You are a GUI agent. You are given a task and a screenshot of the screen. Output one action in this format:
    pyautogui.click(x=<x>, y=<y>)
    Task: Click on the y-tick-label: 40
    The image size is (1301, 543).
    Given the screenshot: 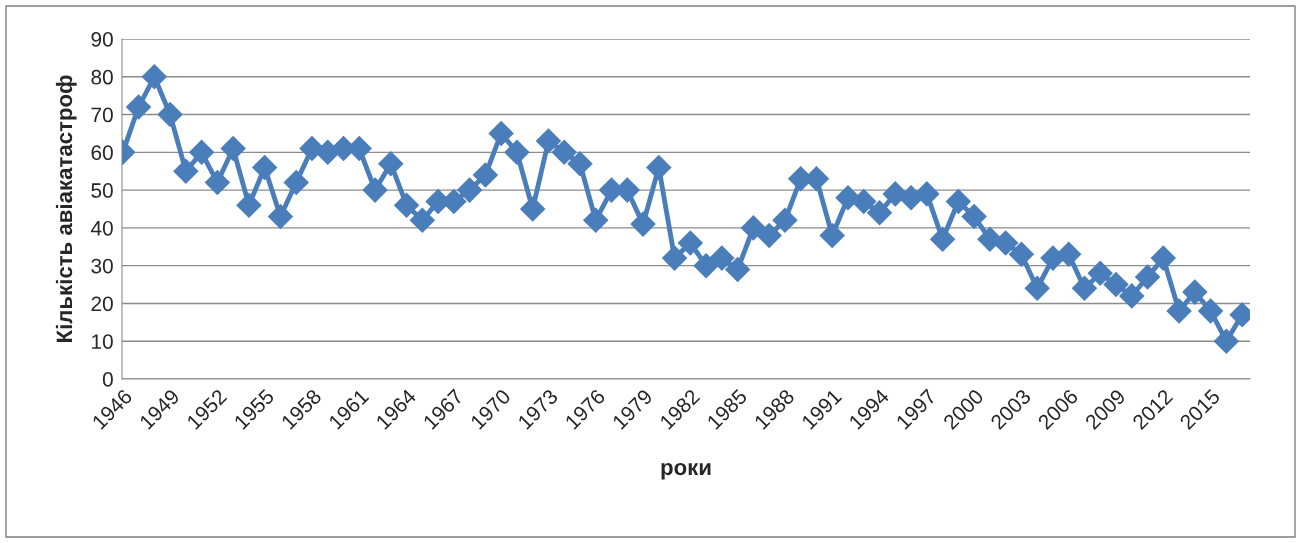 What is the action you would take?
    pyautogui.click(x=101, y=228)
    